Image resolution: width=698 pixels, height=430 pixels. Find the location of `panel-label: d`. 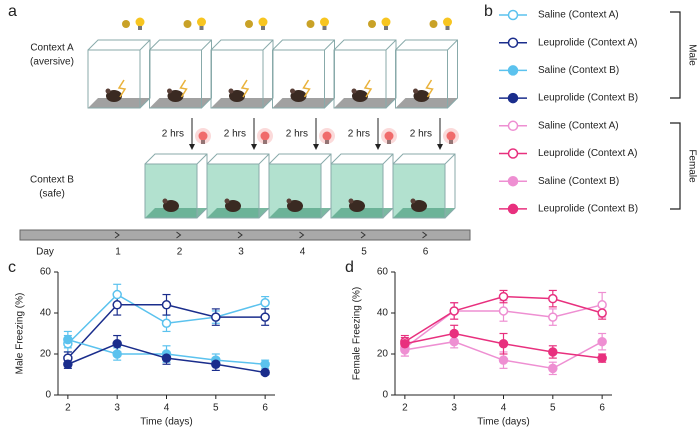

panel-label: d is located at coordinates (349, 267).